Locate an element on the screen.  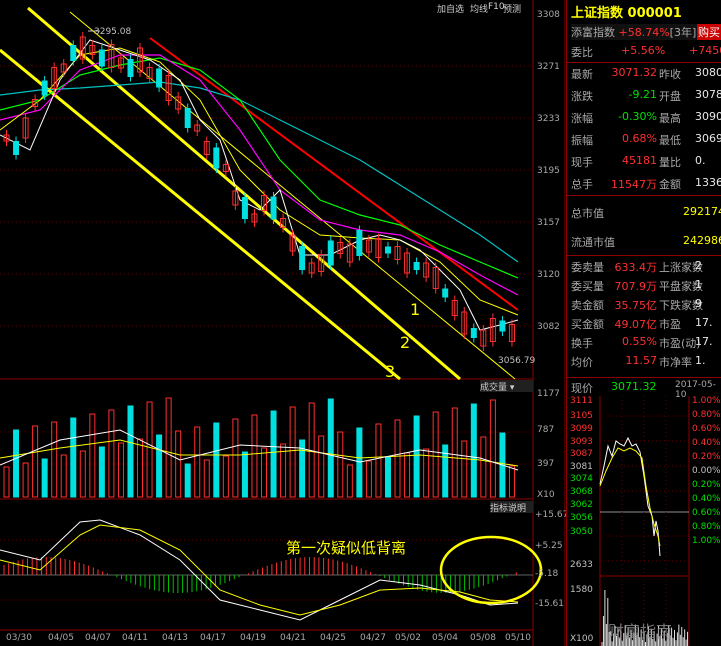
q1-row-4: 现手 45181 量比 0. is located at coordinates (646, 164).